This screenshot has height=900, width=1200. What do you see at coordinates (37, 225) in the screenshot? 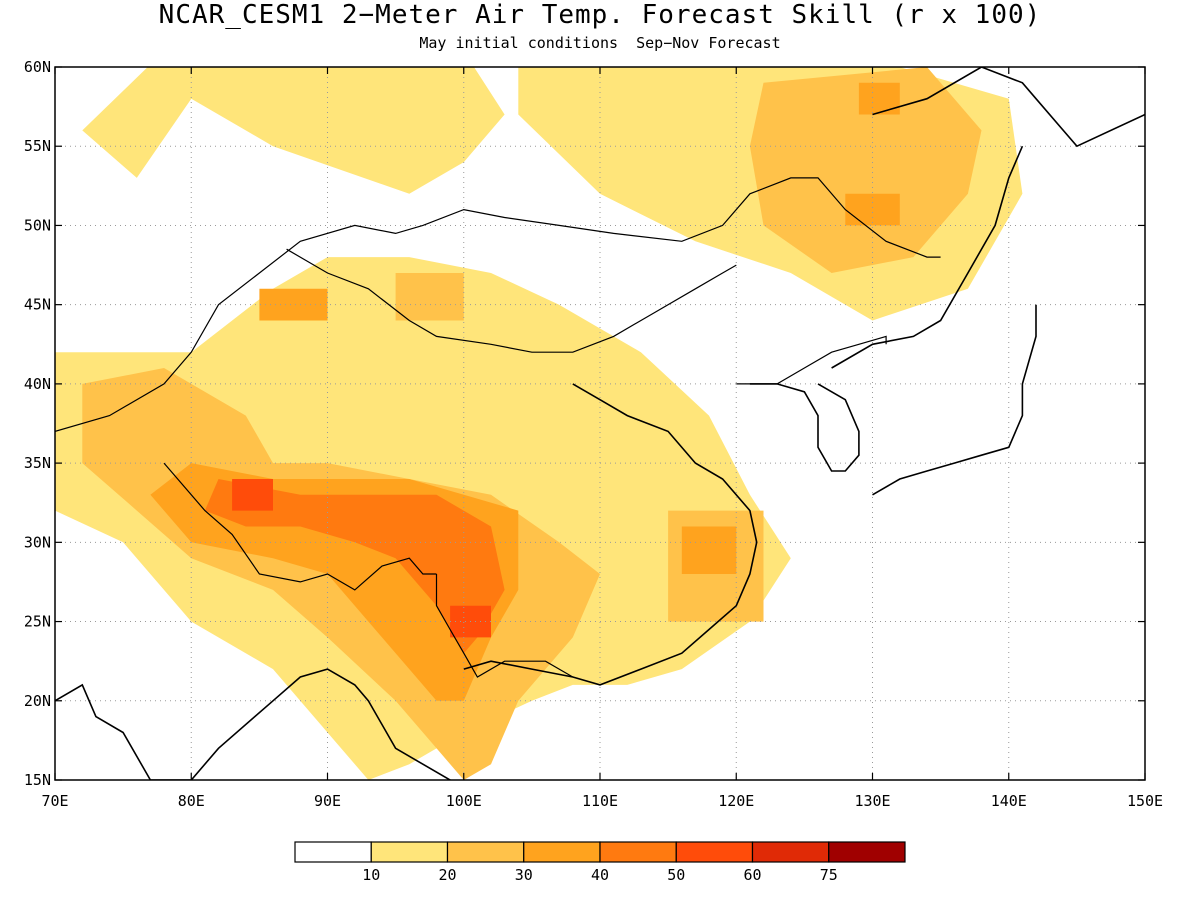
I see `y-tick-label: 50N` at bounding box center [37, 225].